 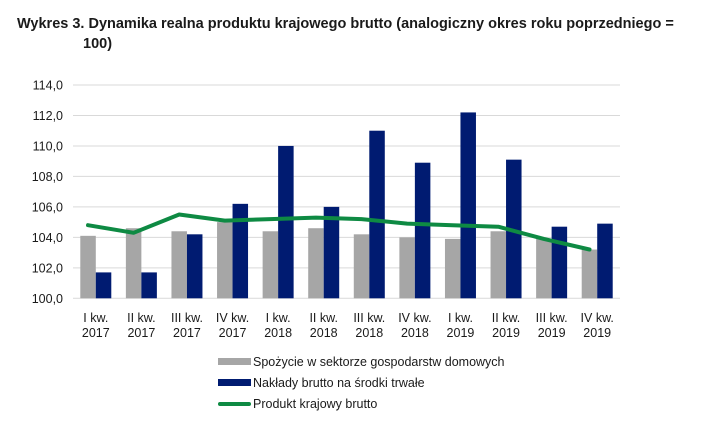 I want to click on y-tick-label: 106,0, so click(x=47, y=207).